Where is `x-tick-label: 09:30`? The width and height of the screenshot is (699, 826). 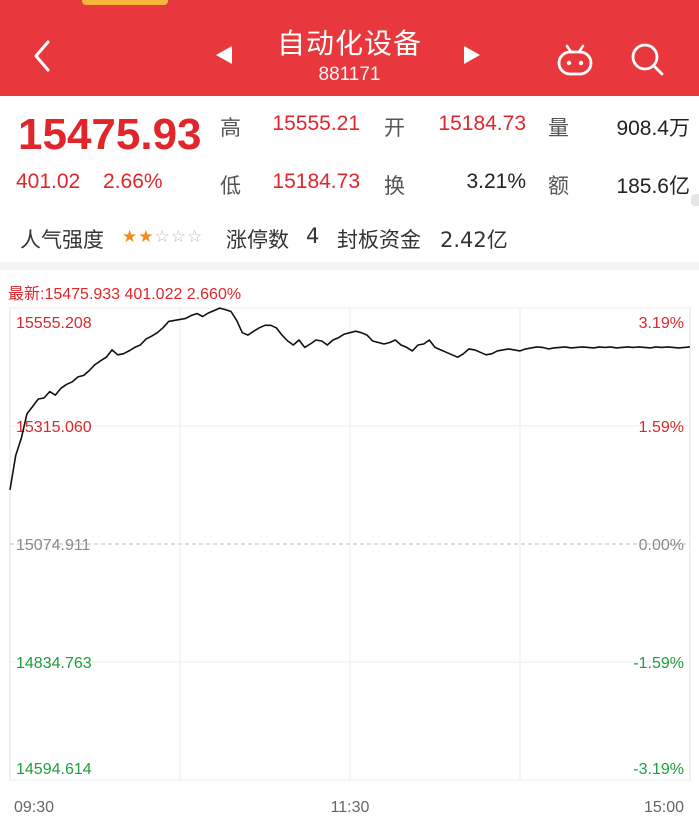
x-tick-label: 09:30 is located at coordinates (34, 807).